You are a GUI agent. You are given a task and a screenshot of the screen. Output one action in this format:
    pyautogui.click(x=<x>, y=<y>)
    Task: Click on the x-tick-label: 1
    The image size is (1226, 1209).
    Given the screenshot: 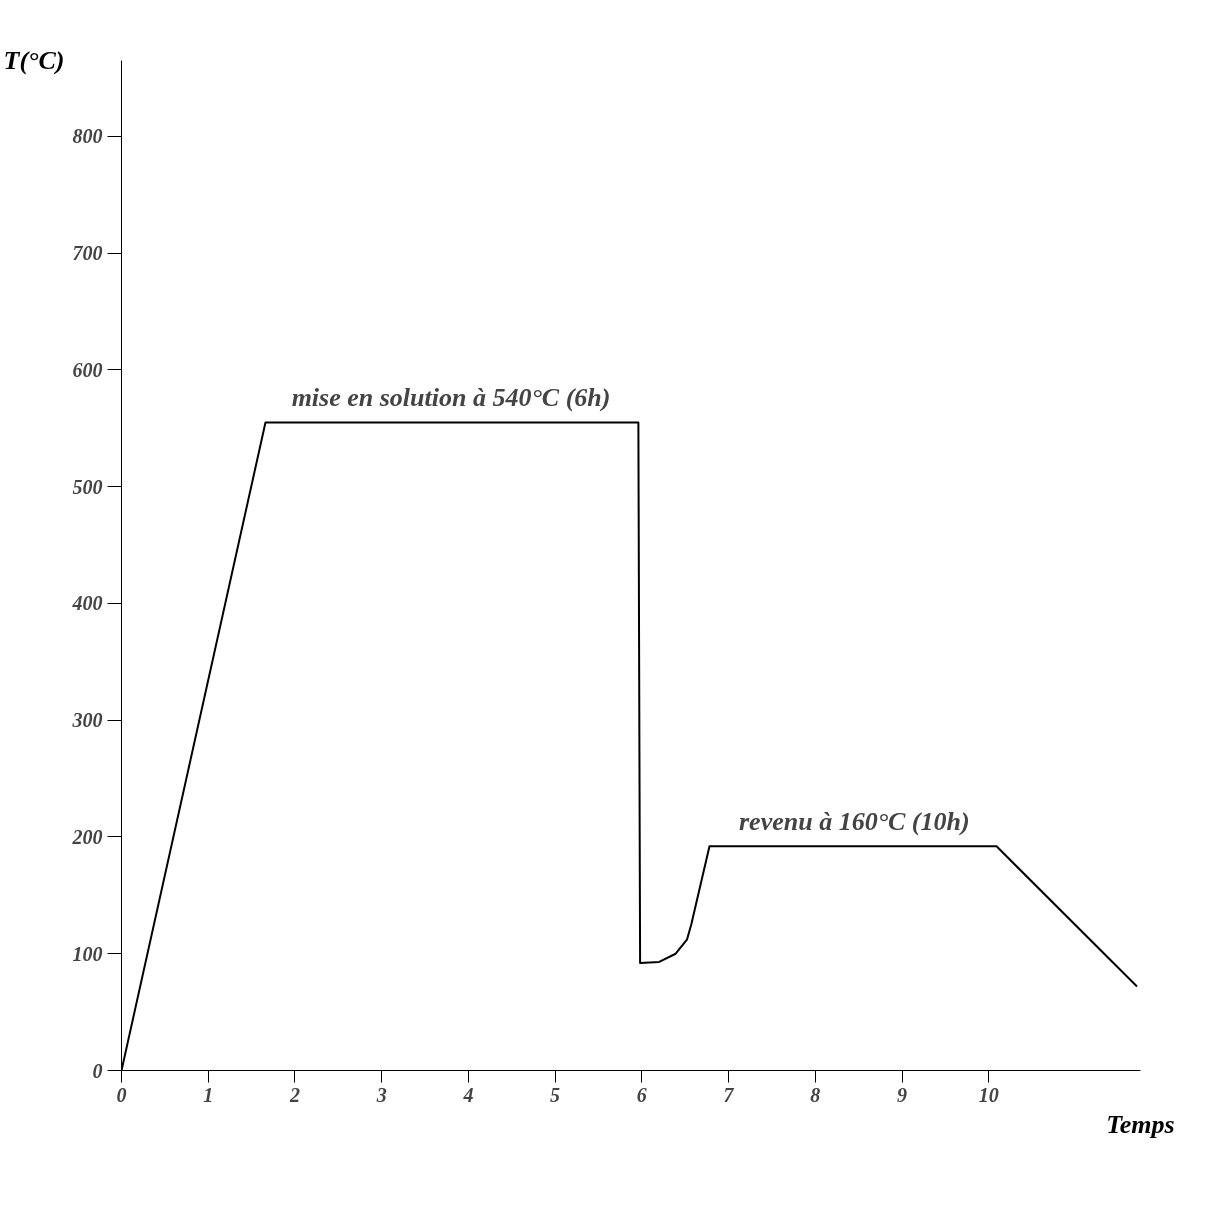 What is the action you would take?
    pyautogui.click(x=208, y=1094)
    